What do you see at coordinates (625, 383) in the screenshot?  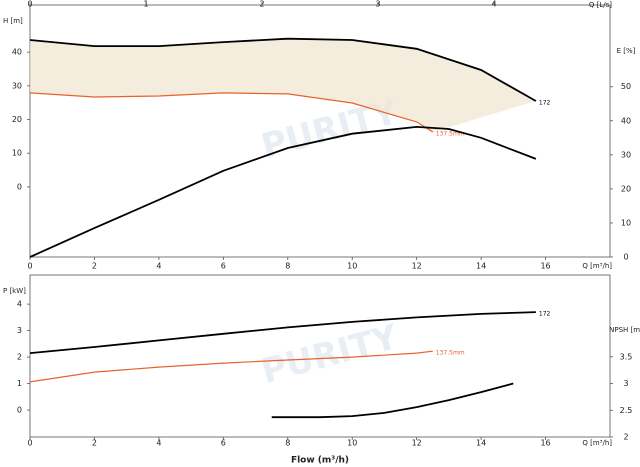 I see `y2-tick-label: 3` at bounding box center [625, 383].